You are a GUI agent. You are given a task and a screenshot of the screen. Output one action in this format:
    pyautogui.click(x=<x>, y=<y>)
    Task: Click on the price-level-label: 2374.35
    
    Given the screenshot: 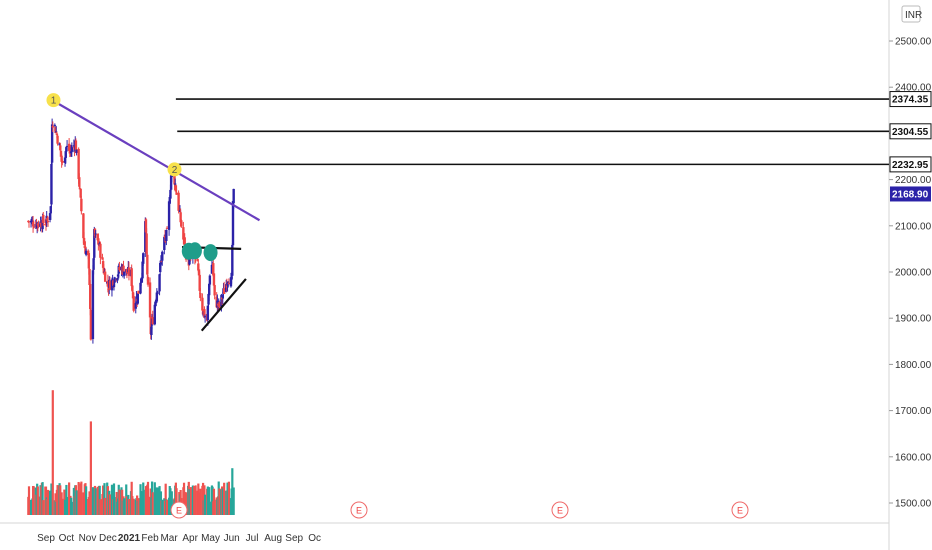 What is the action you would take?
    pyautogui.click(x=910, y=100)
    